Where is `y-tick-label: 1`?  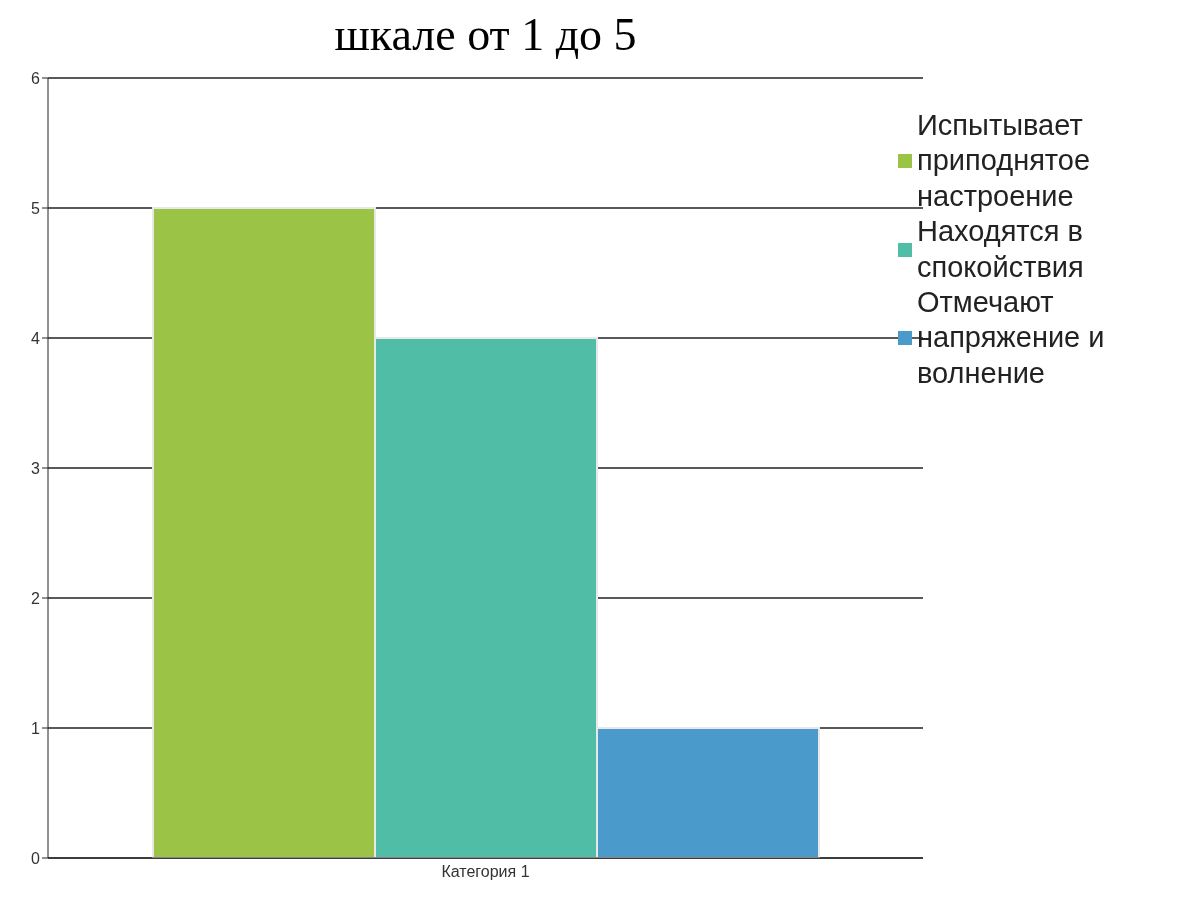 y-tick-label: 1 is located at coordinates (36, 728).